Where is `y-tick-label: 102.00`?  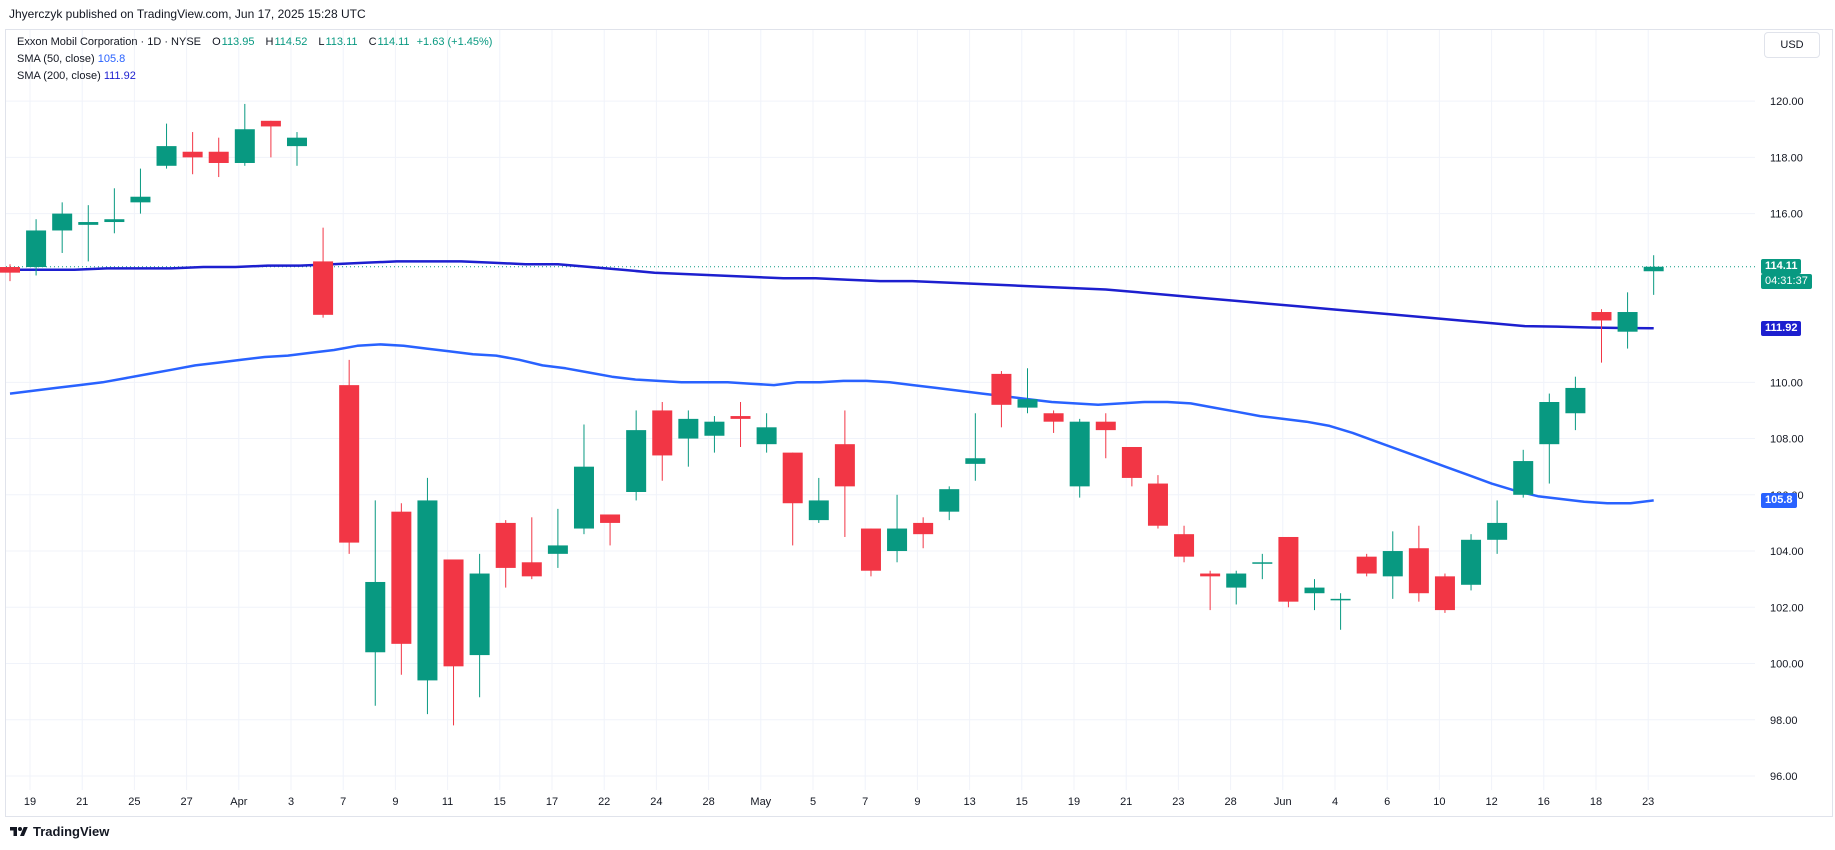
y-tick-label: 102.00 is located at coordinates (1787, 608).